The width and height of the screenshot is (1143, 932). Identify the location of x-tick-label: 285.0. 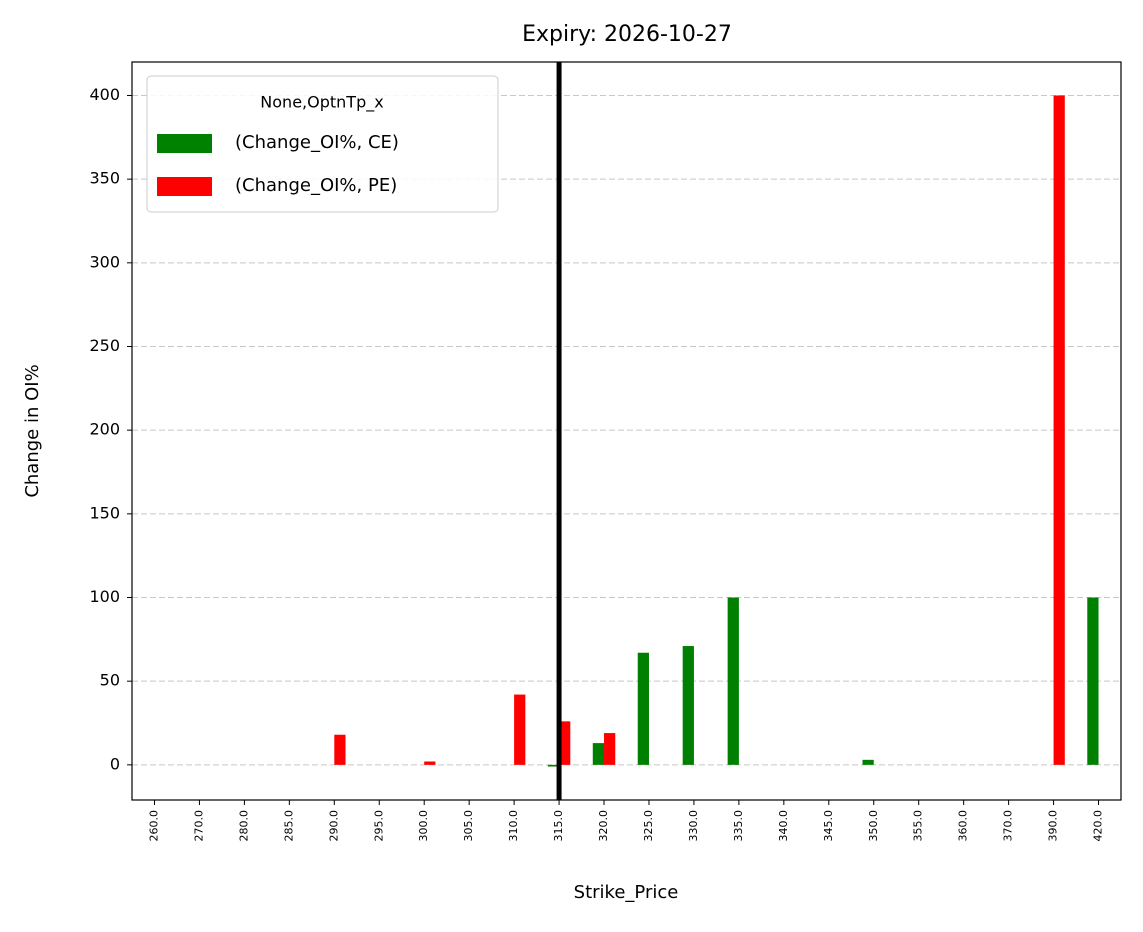
(288, 826).